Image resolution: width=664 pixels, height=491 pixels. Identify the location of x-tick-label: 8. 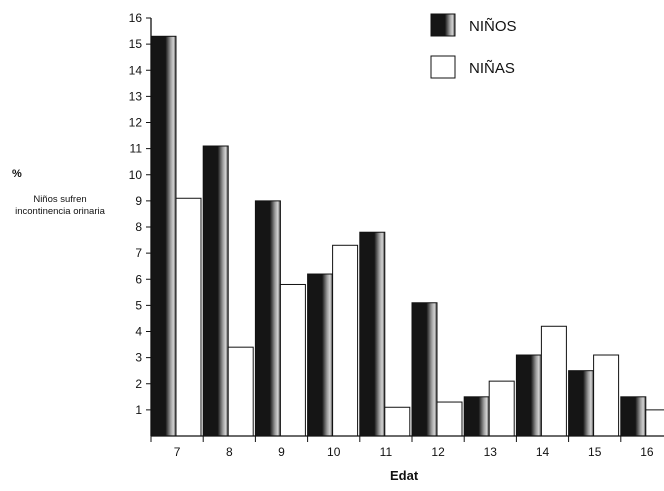
(229, 452).